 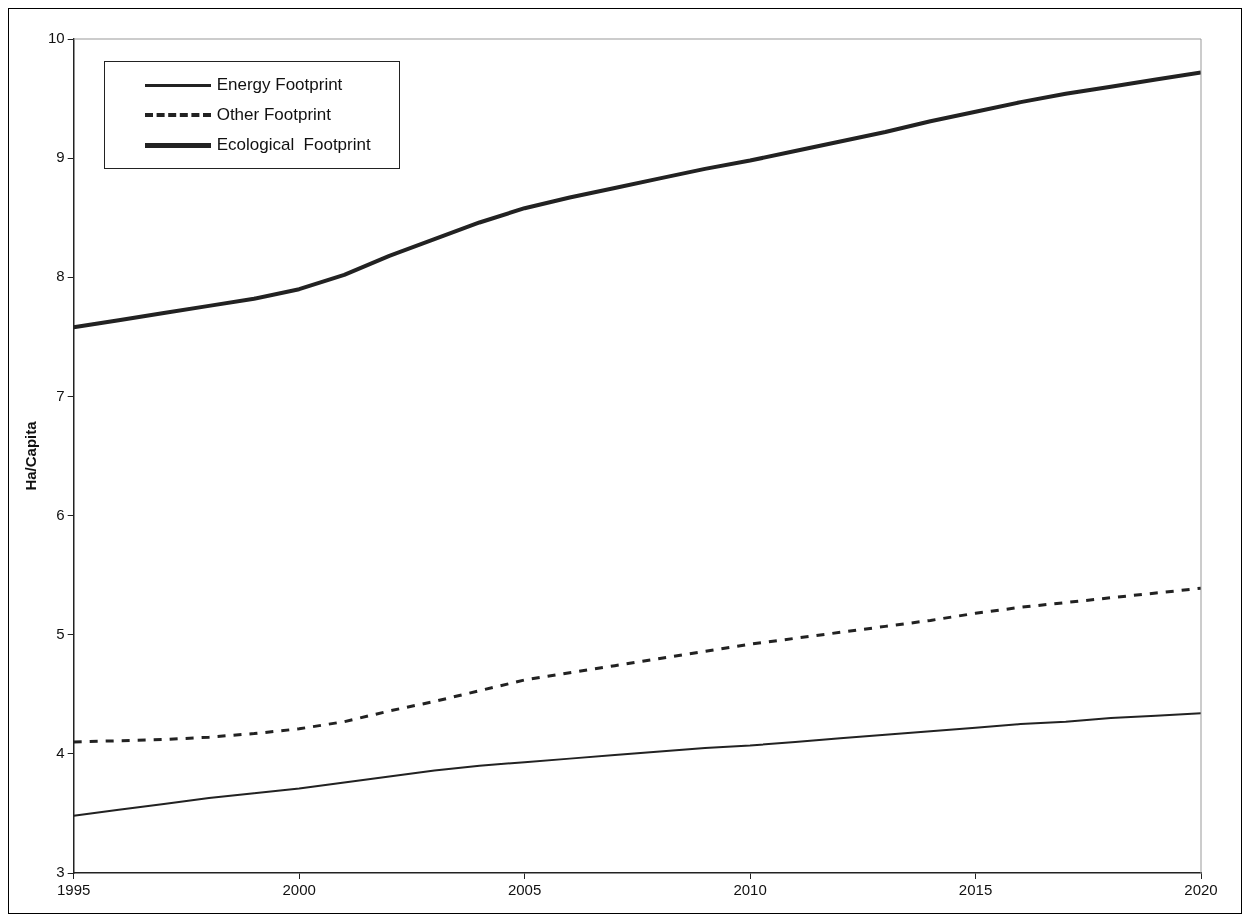 I want to click on x-tick-label: 2005, so click(x=524, y=890).